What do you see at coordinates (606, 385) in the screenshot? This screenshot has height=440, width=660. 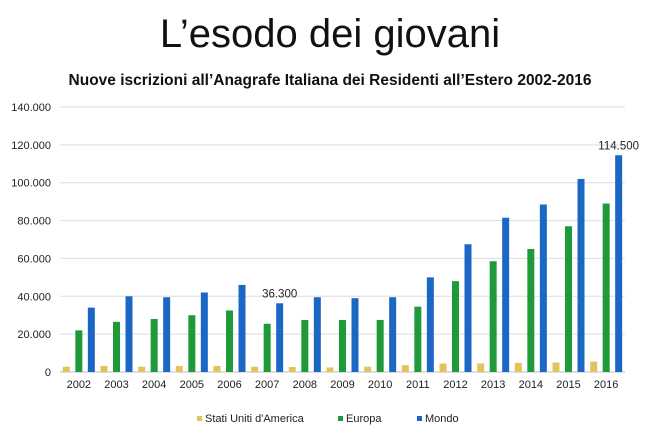 I see `x-tick-label: 2016` at bounding box center [606, 385].